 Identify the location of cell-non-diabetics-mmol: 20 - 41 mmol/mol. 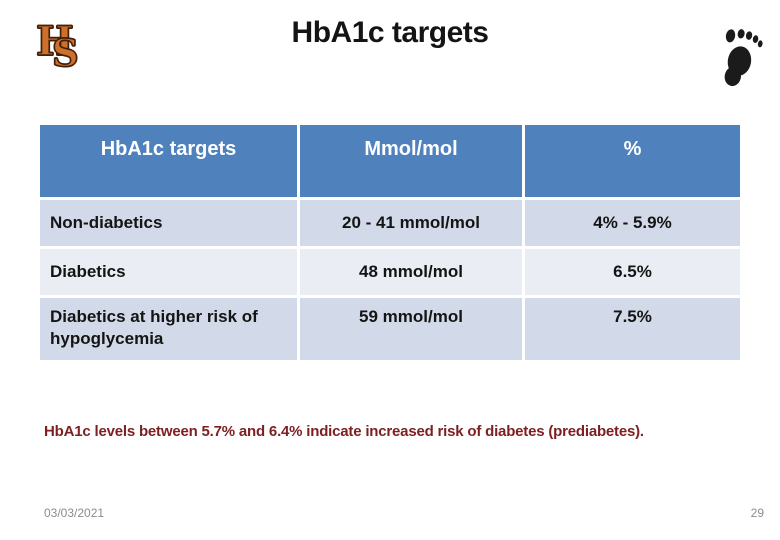
(411, 223).